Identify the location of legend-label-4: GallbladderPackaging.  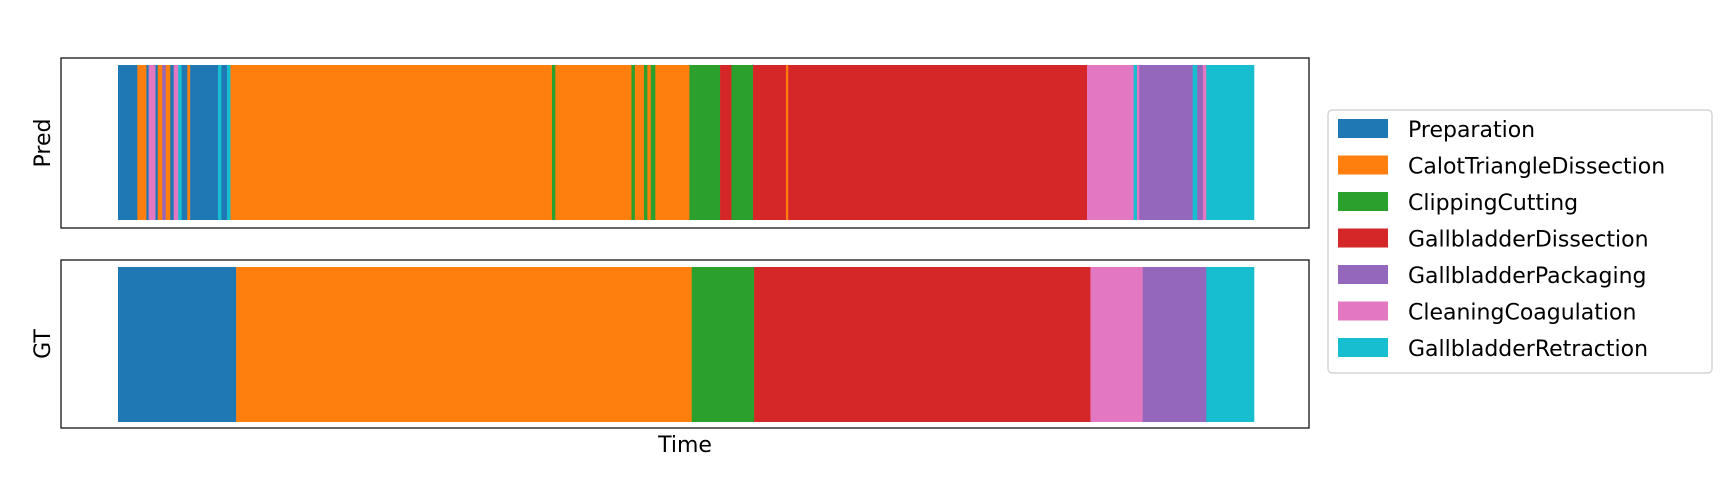
(1527, 276).